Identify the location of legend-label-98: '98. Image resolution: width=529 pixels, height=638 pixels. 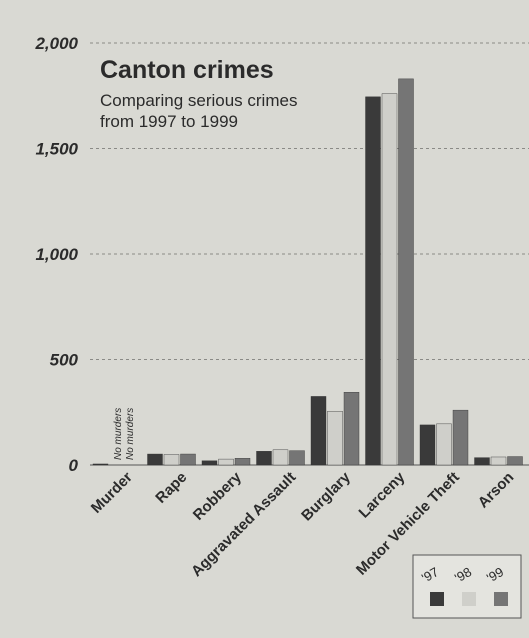
(463, 574).